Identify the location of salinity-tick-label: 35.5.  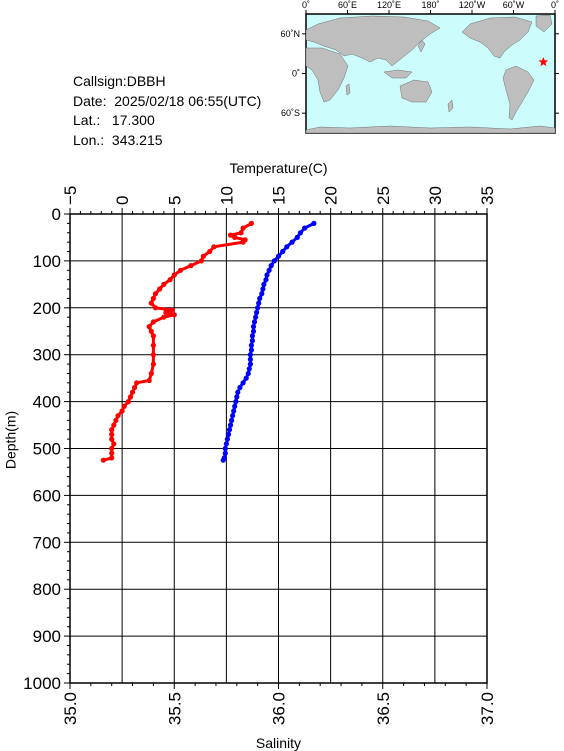
(174, 708).